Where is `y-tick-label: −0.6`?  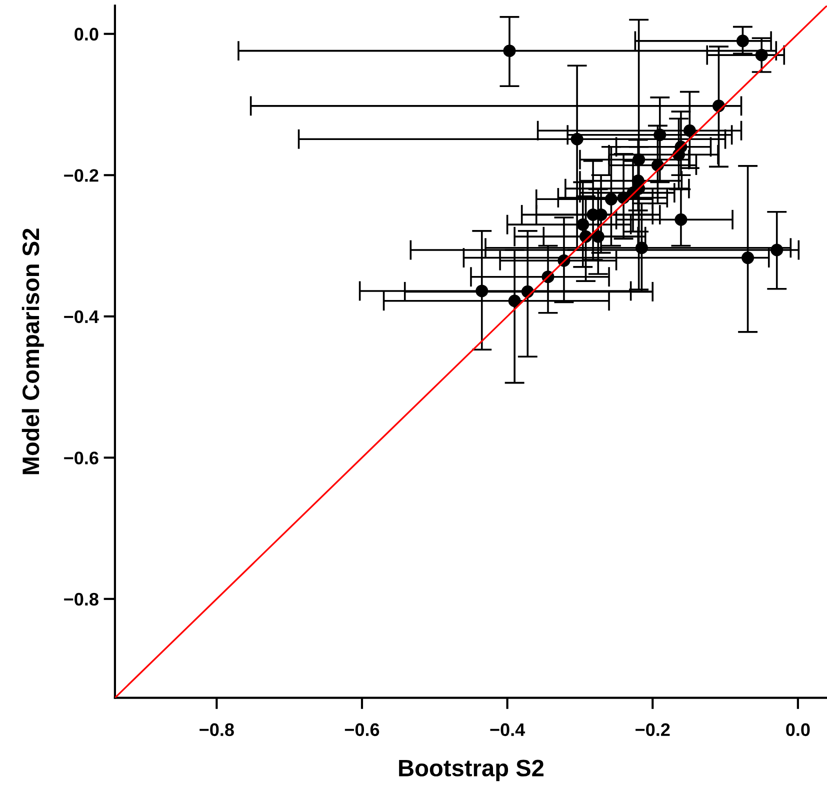
y-tick-label: −0.6 is located at coordinates (81, 458).